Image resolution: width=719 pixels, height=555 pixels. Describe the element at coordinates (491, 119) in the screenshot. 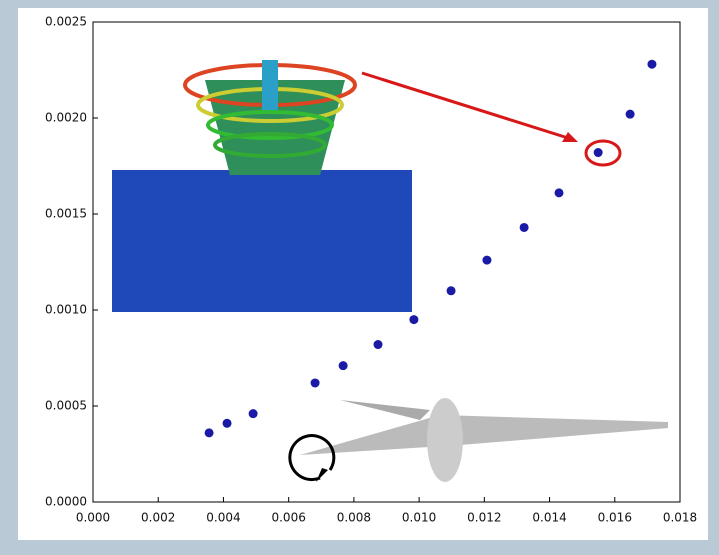

I see `annotation` at that location.